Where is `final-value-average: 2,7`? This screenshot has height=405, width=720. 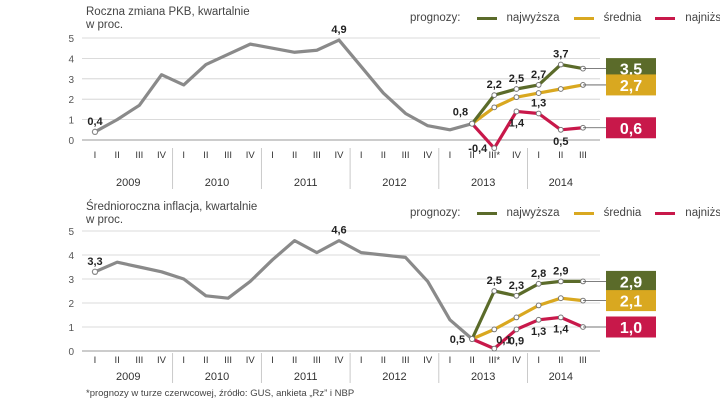
final-value-average: 2,7 is located at coordinates (631, 86).